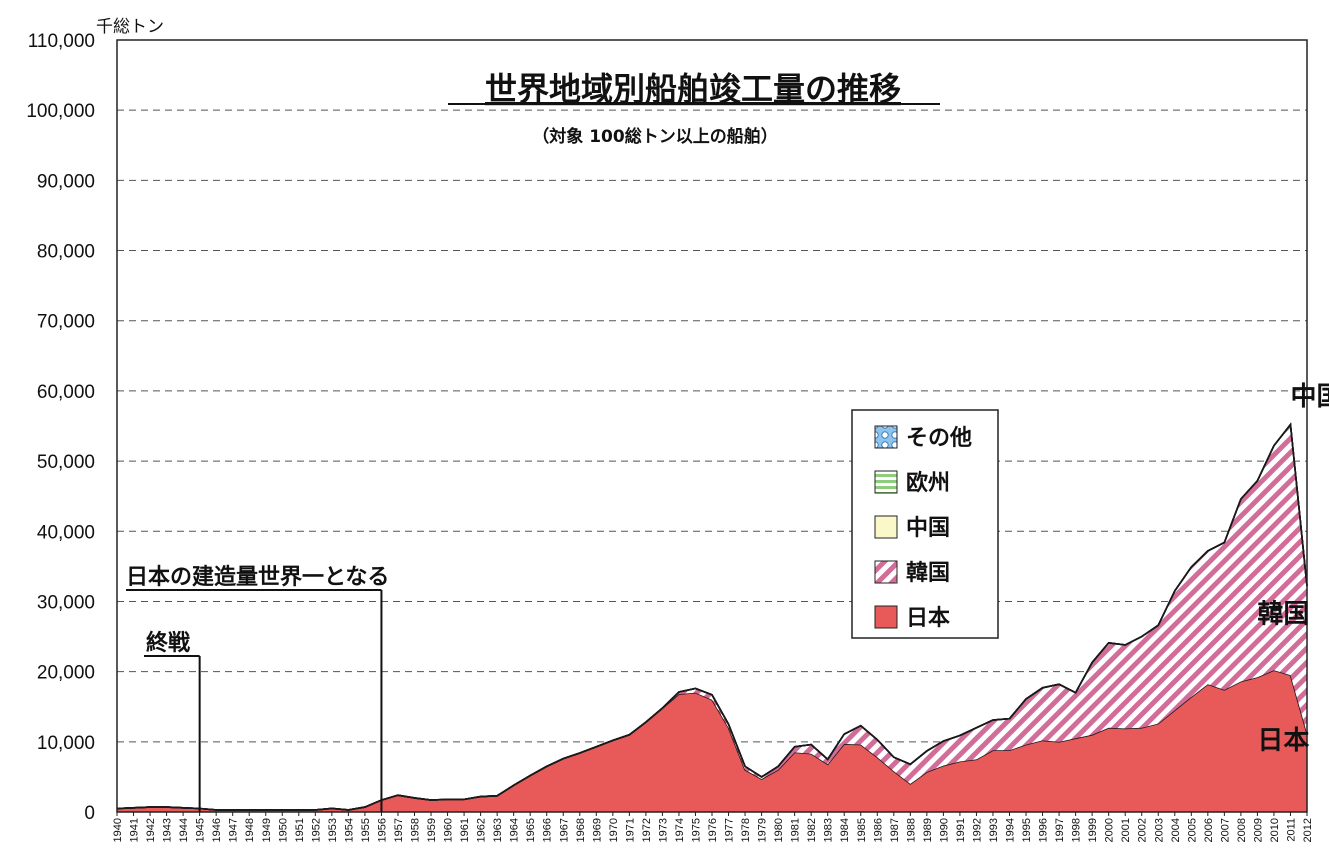 This screenshot has height=864, width=1329. Describe the element at coordinates (597, 830) in the screenshot. I see `x-tick-label: 1969` at that location.